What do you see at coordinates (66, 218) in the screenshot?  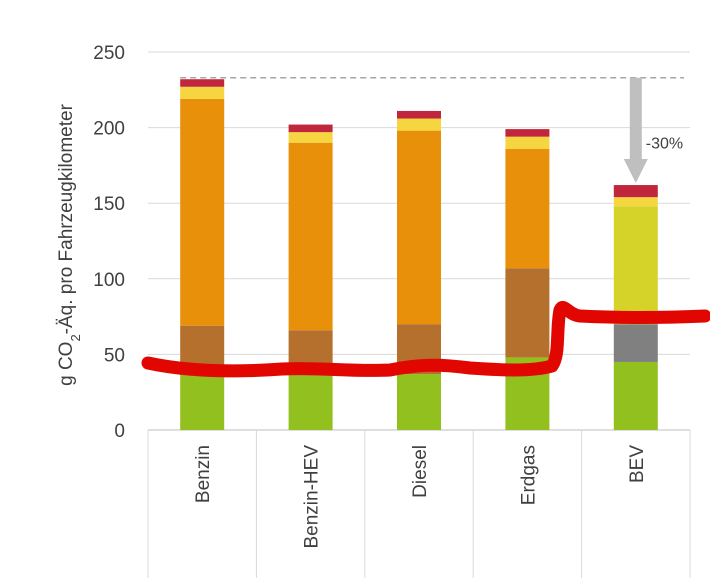 I see `y-axis-title-post: -Äq. pro Fahrzeugkilometer` at bounding box center [66, 218].